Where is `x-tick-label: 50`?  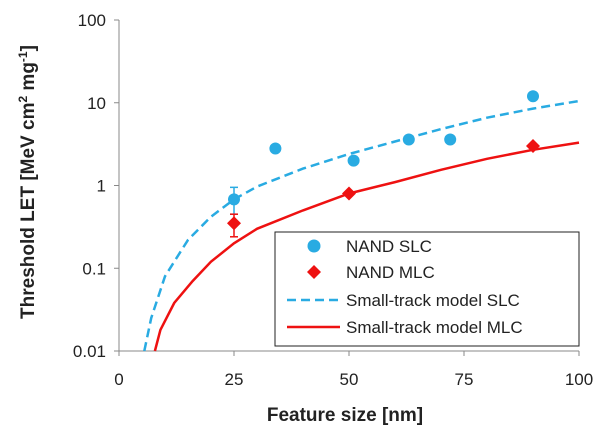 x-tick-label: 50 is located at coordinates (349, 379).